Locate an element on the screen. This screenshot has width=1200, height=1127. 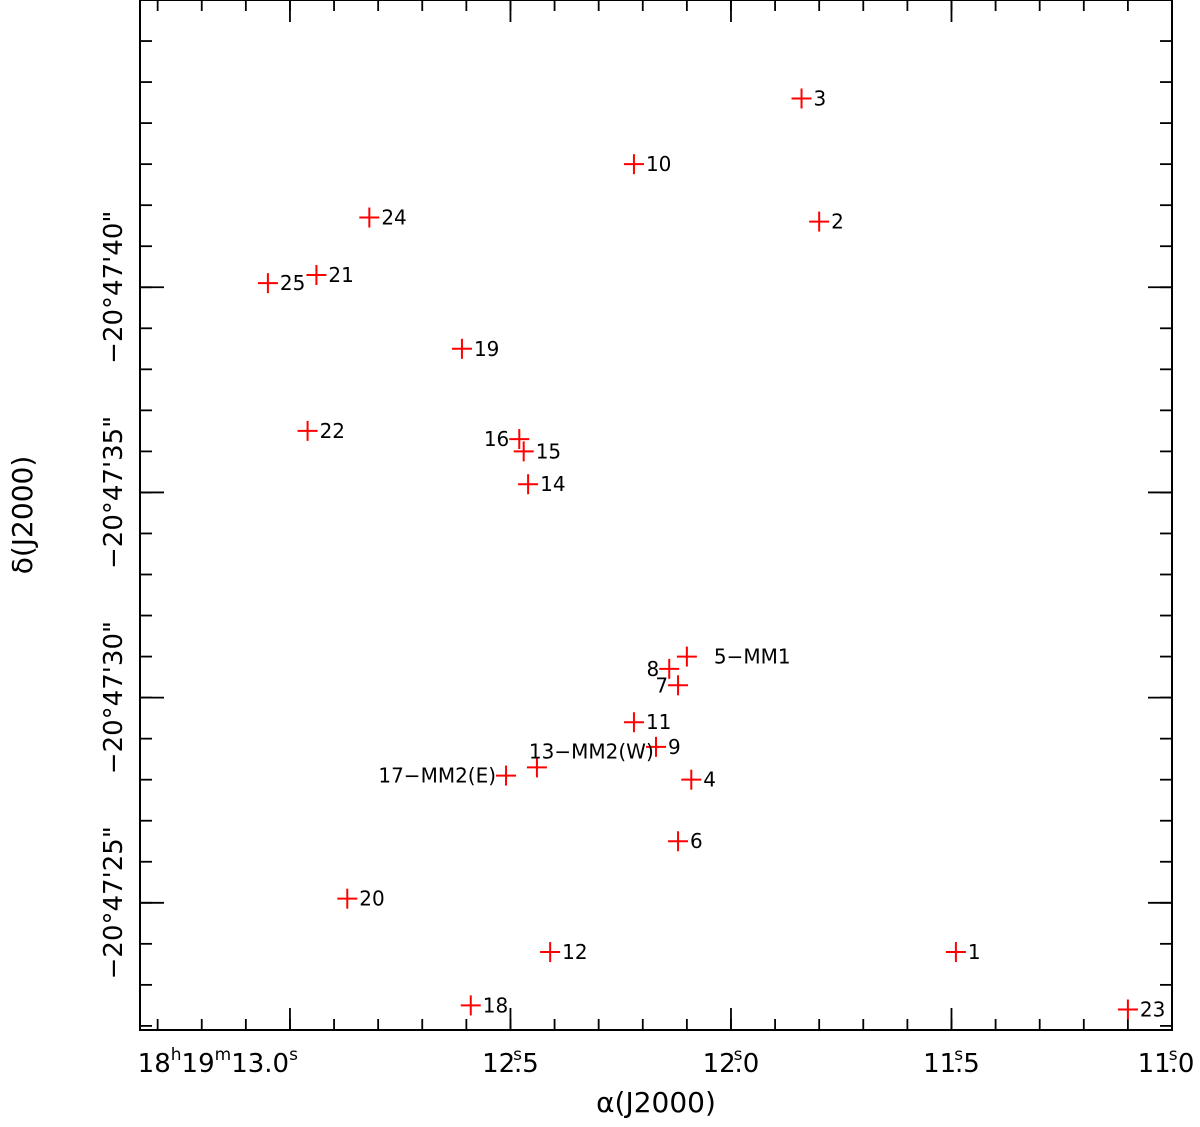
y-axis-label: δ(J2000) is located at coordinates (22, 515).